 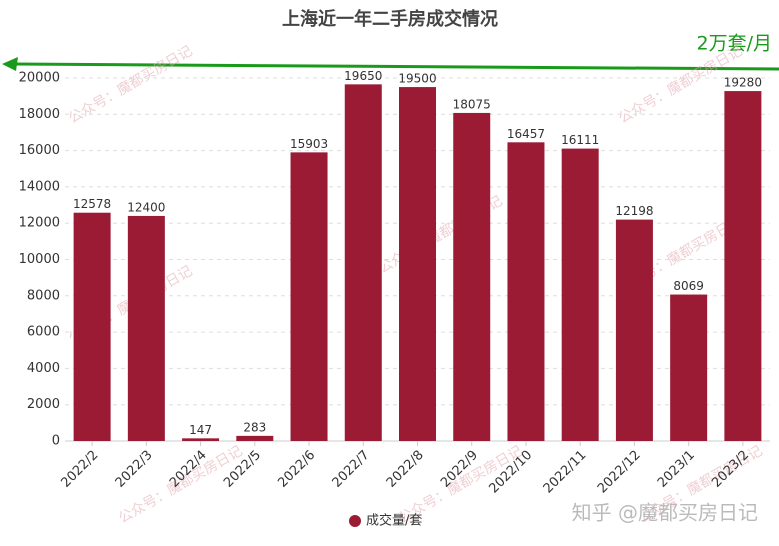 I want to click on legend-marker, so click(x=355, y=521).